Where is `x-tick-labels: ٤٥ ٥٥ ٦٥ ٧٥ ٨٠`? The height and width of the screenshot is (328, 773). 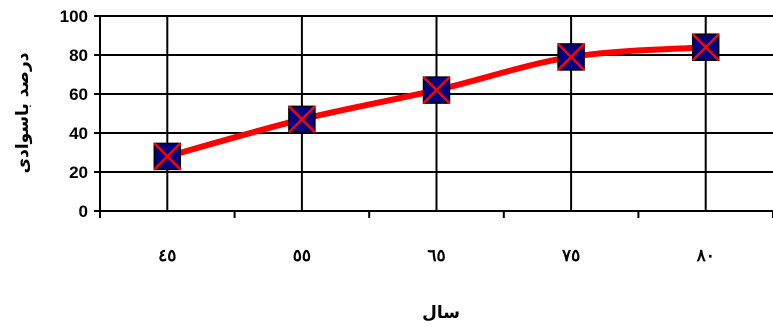
x-tick-labels: ٤٥ ٥٥ ٦٥ ٧٥ ٨٠ is located at coordinates (436, 255).